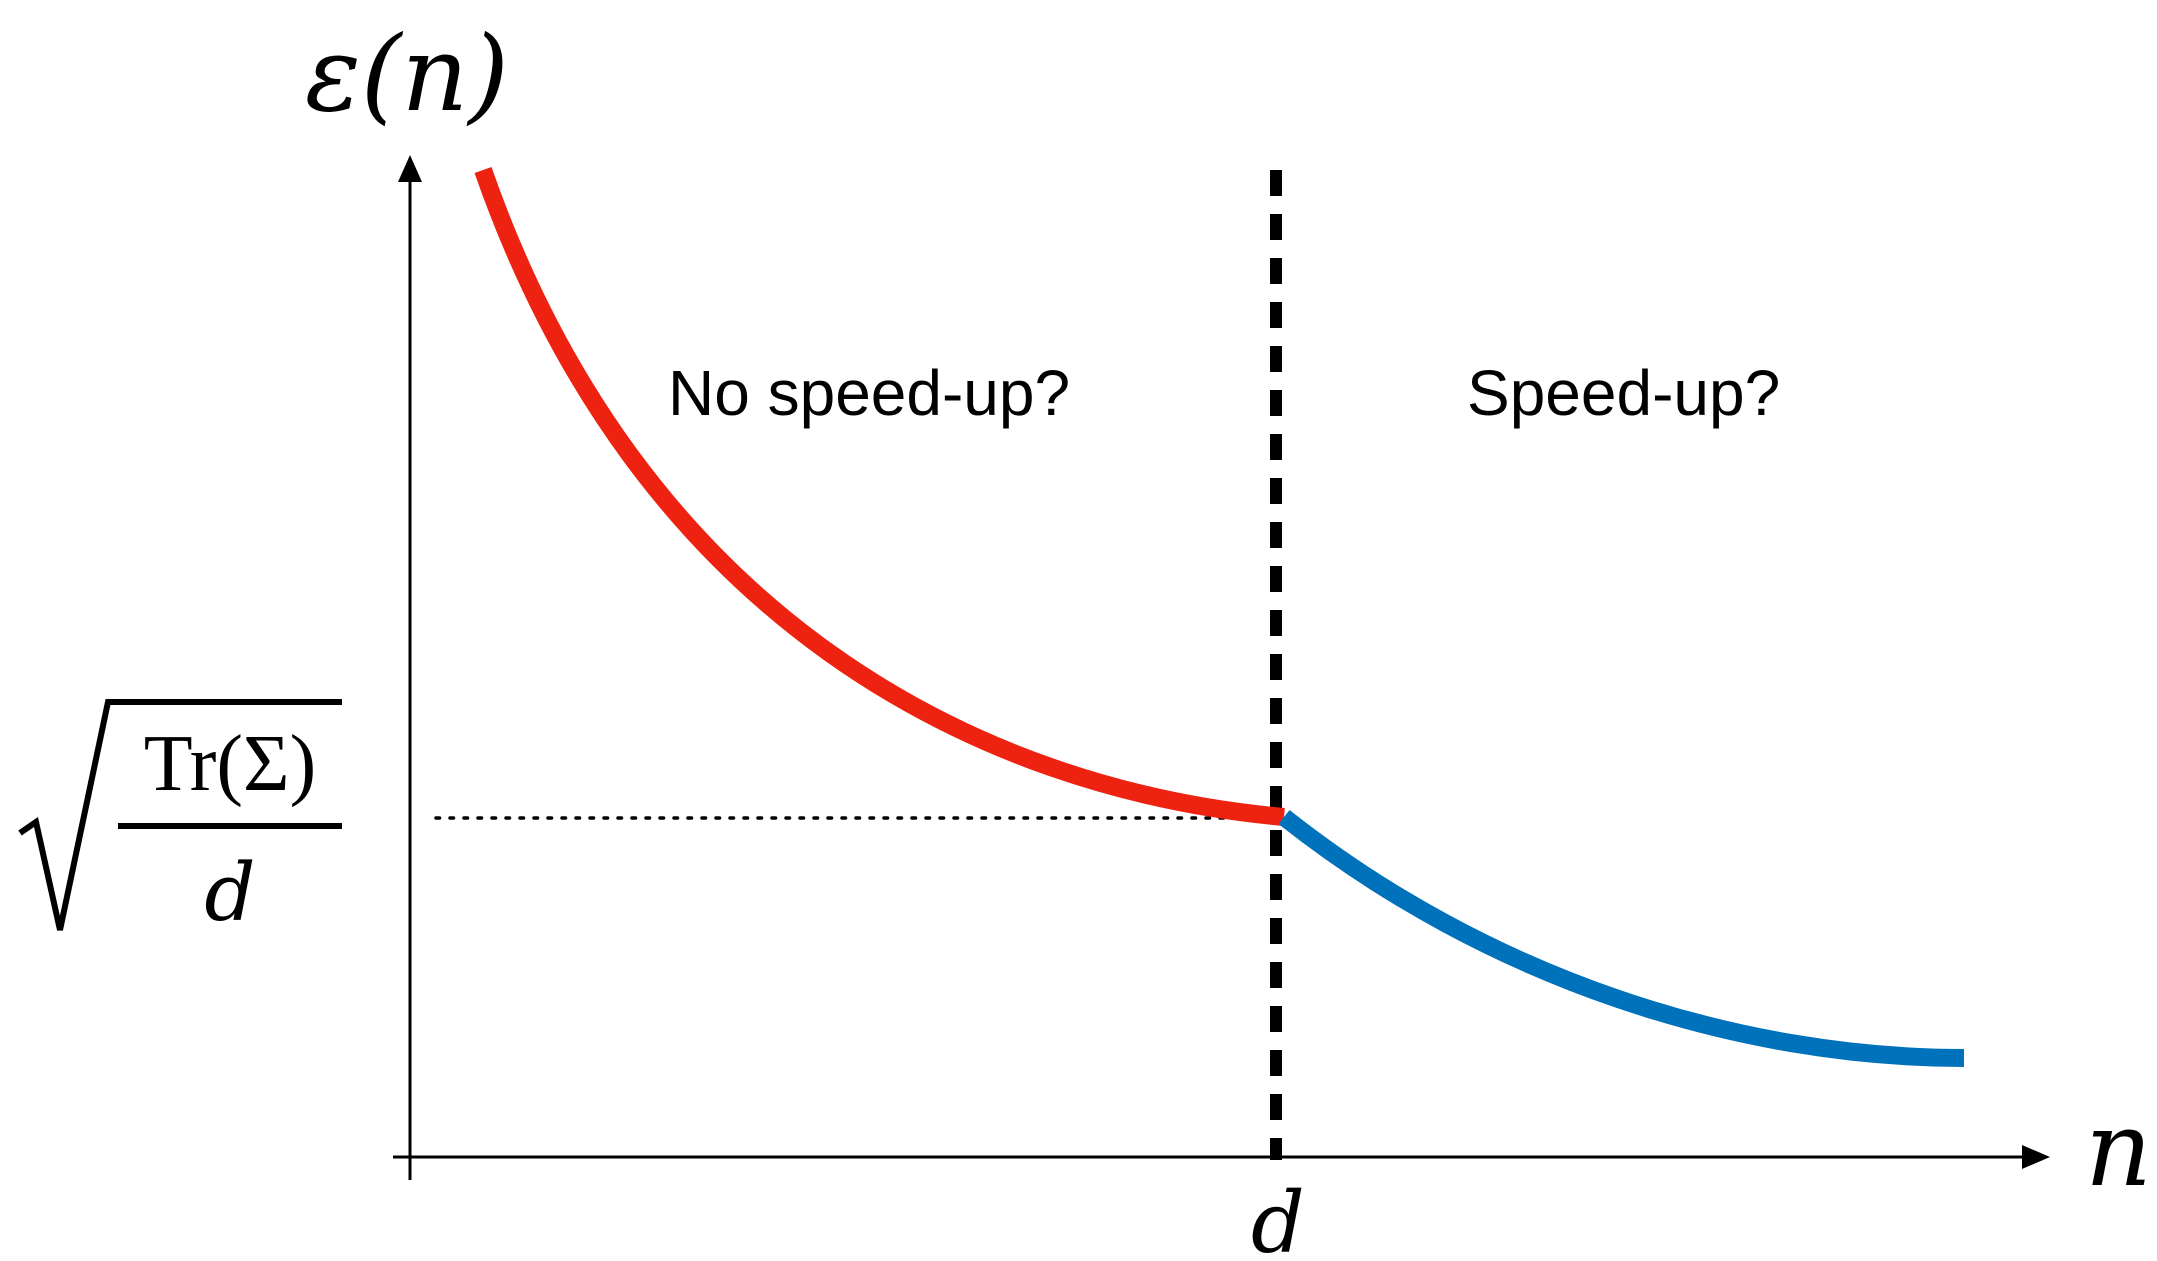 The width and height of the screenshot is (2157, 1261). I want to click on x-axis-label: n, so click(2118, 1149).